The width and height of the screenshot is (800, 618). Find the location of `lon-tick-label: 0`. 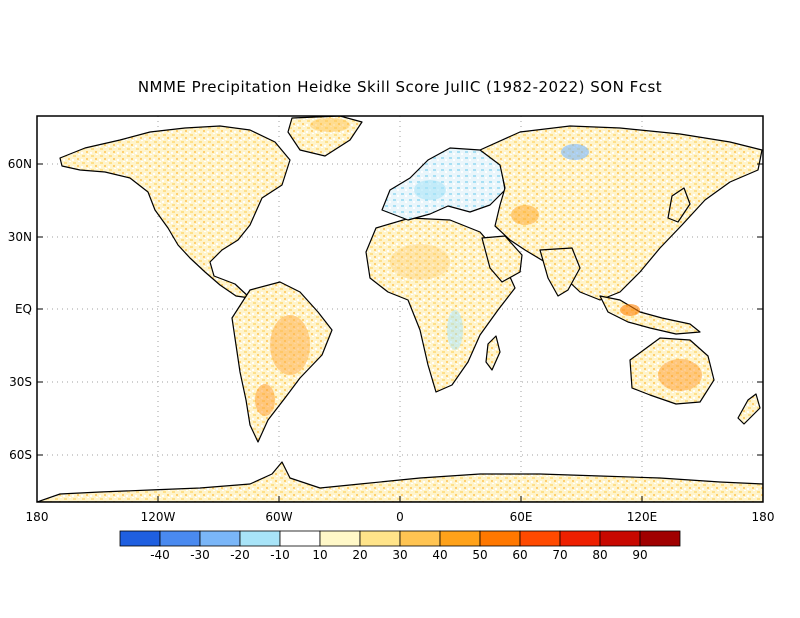

lon-tick-label: 0 is located at coordinates (400, 517).